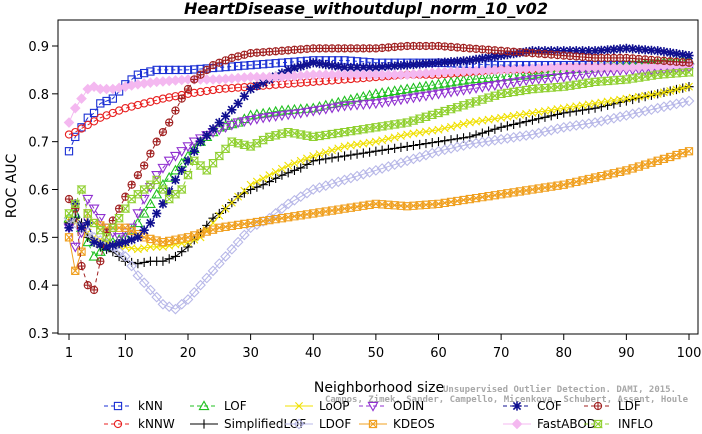  What do you see at coordinates (235, 406) in the screenshot?
I see `legend-label: LOF` at bounding box center [235, 406].